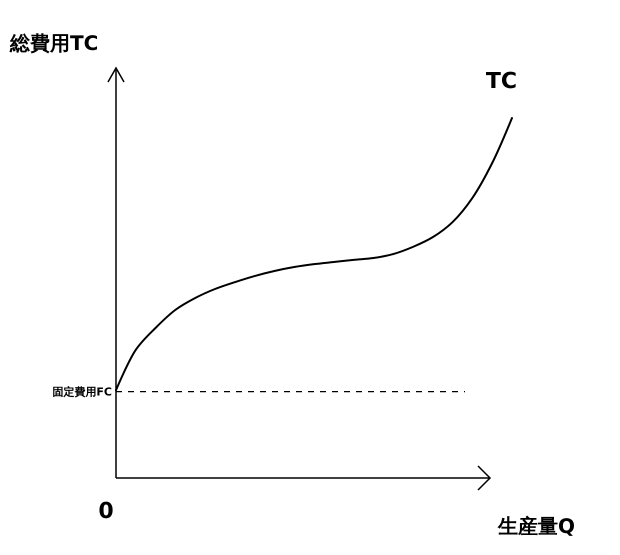 This screenshot has height=555, width=620. I want to click on text: 0, so click(106, 511).